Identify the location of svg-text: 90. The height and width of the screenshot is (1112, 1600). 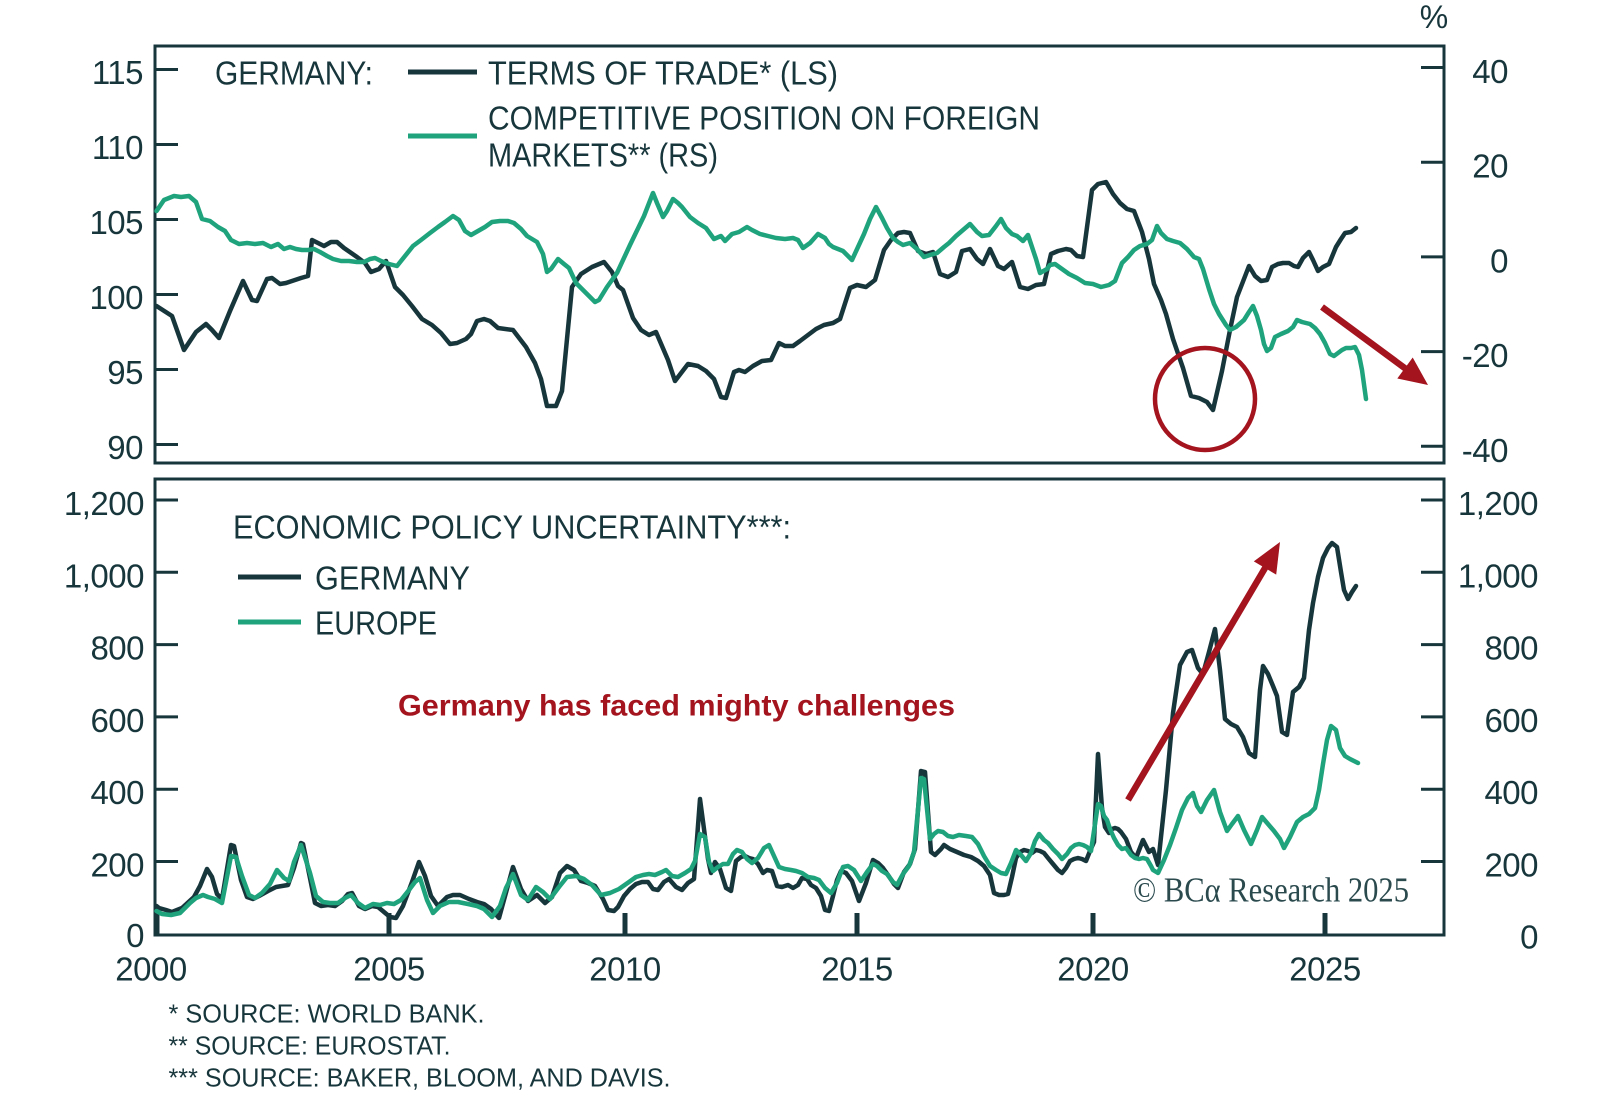
(125, 447).